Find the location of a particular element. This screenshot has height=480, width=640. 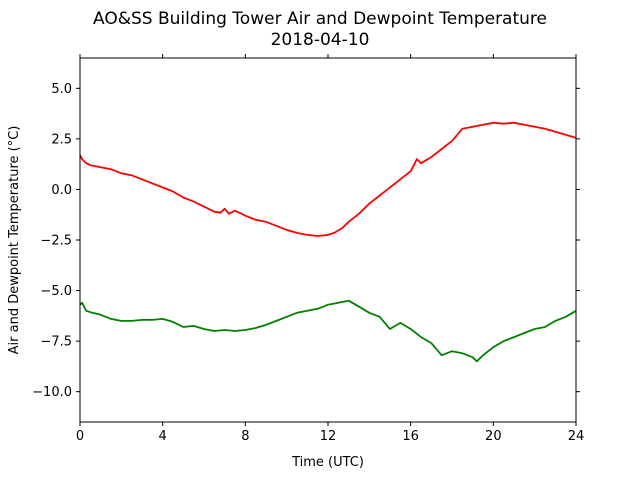

x-tick-label: 0 is located at coordinates (80, 436).